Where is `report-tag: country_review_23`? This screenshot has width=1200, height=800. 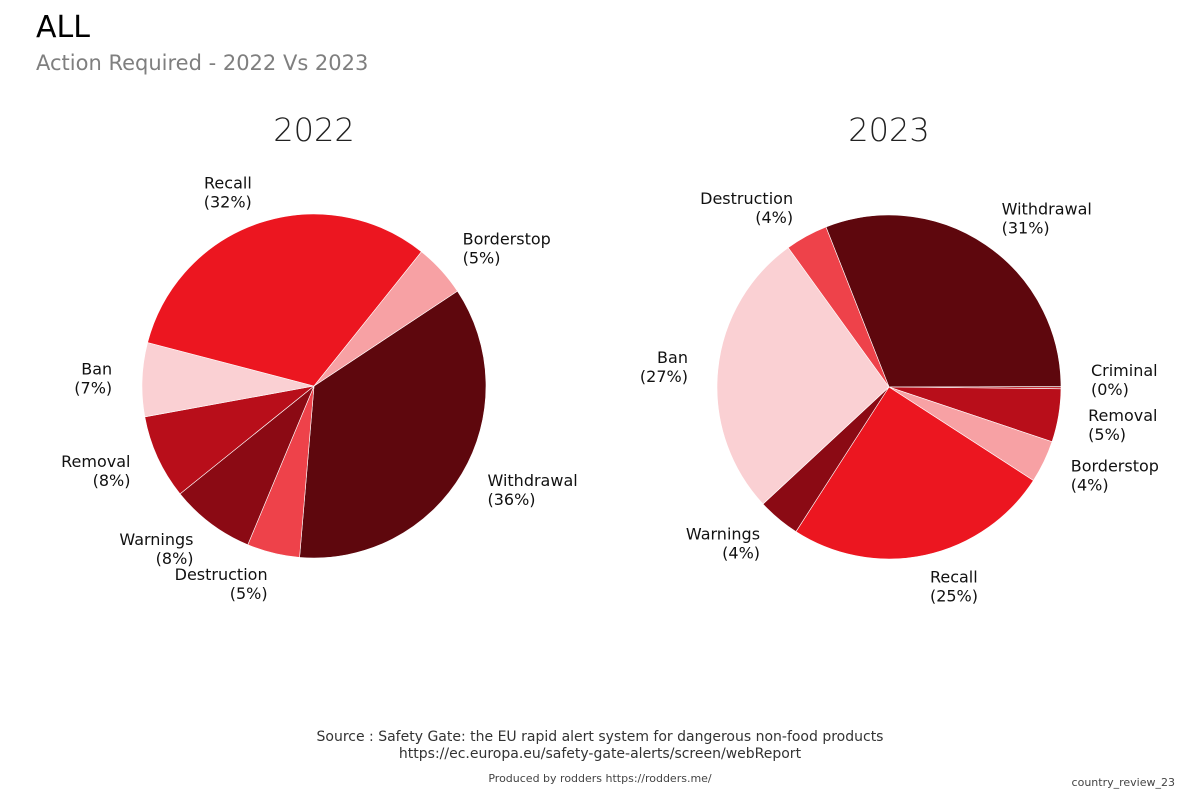 report-tag: country_review_23 is located at coordinates (1123, 782).